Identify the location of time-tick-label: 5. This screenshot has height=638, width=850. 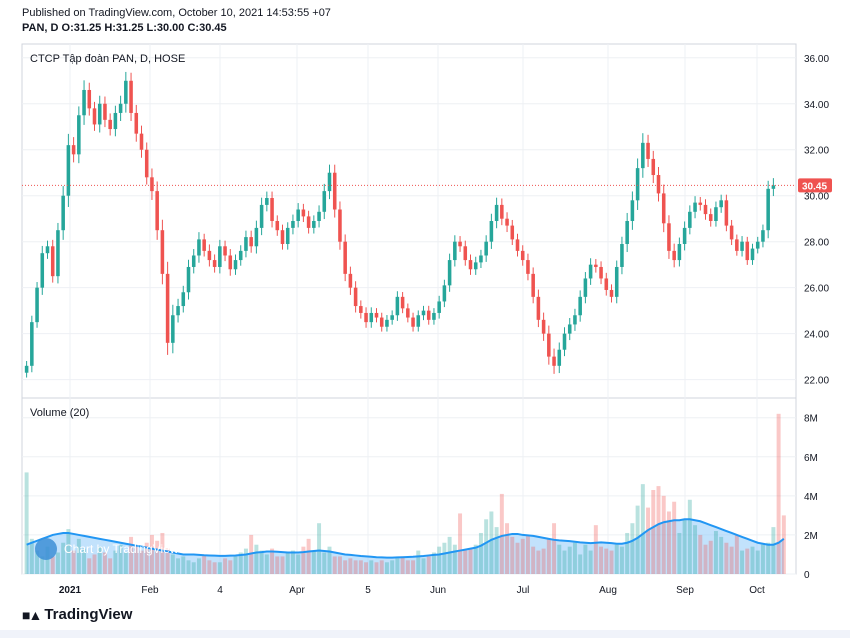
(368, 590).